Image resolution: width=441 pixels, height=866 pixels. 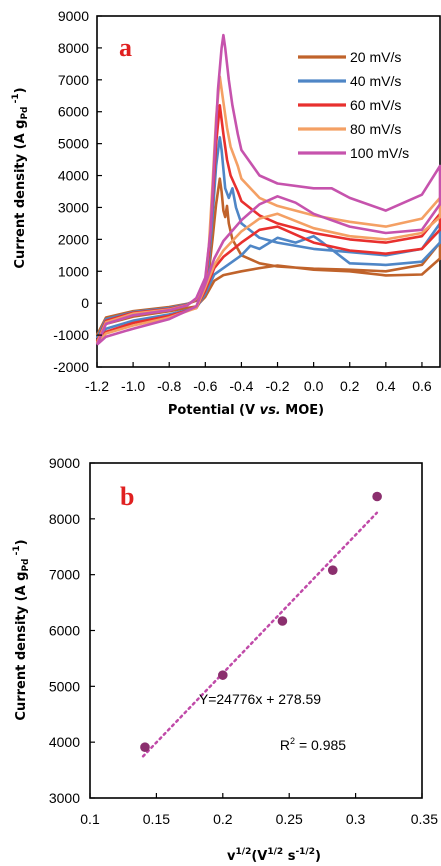 I want to click on chart-b-x-title-sup2: 1/2, so click(x=275, y=852).